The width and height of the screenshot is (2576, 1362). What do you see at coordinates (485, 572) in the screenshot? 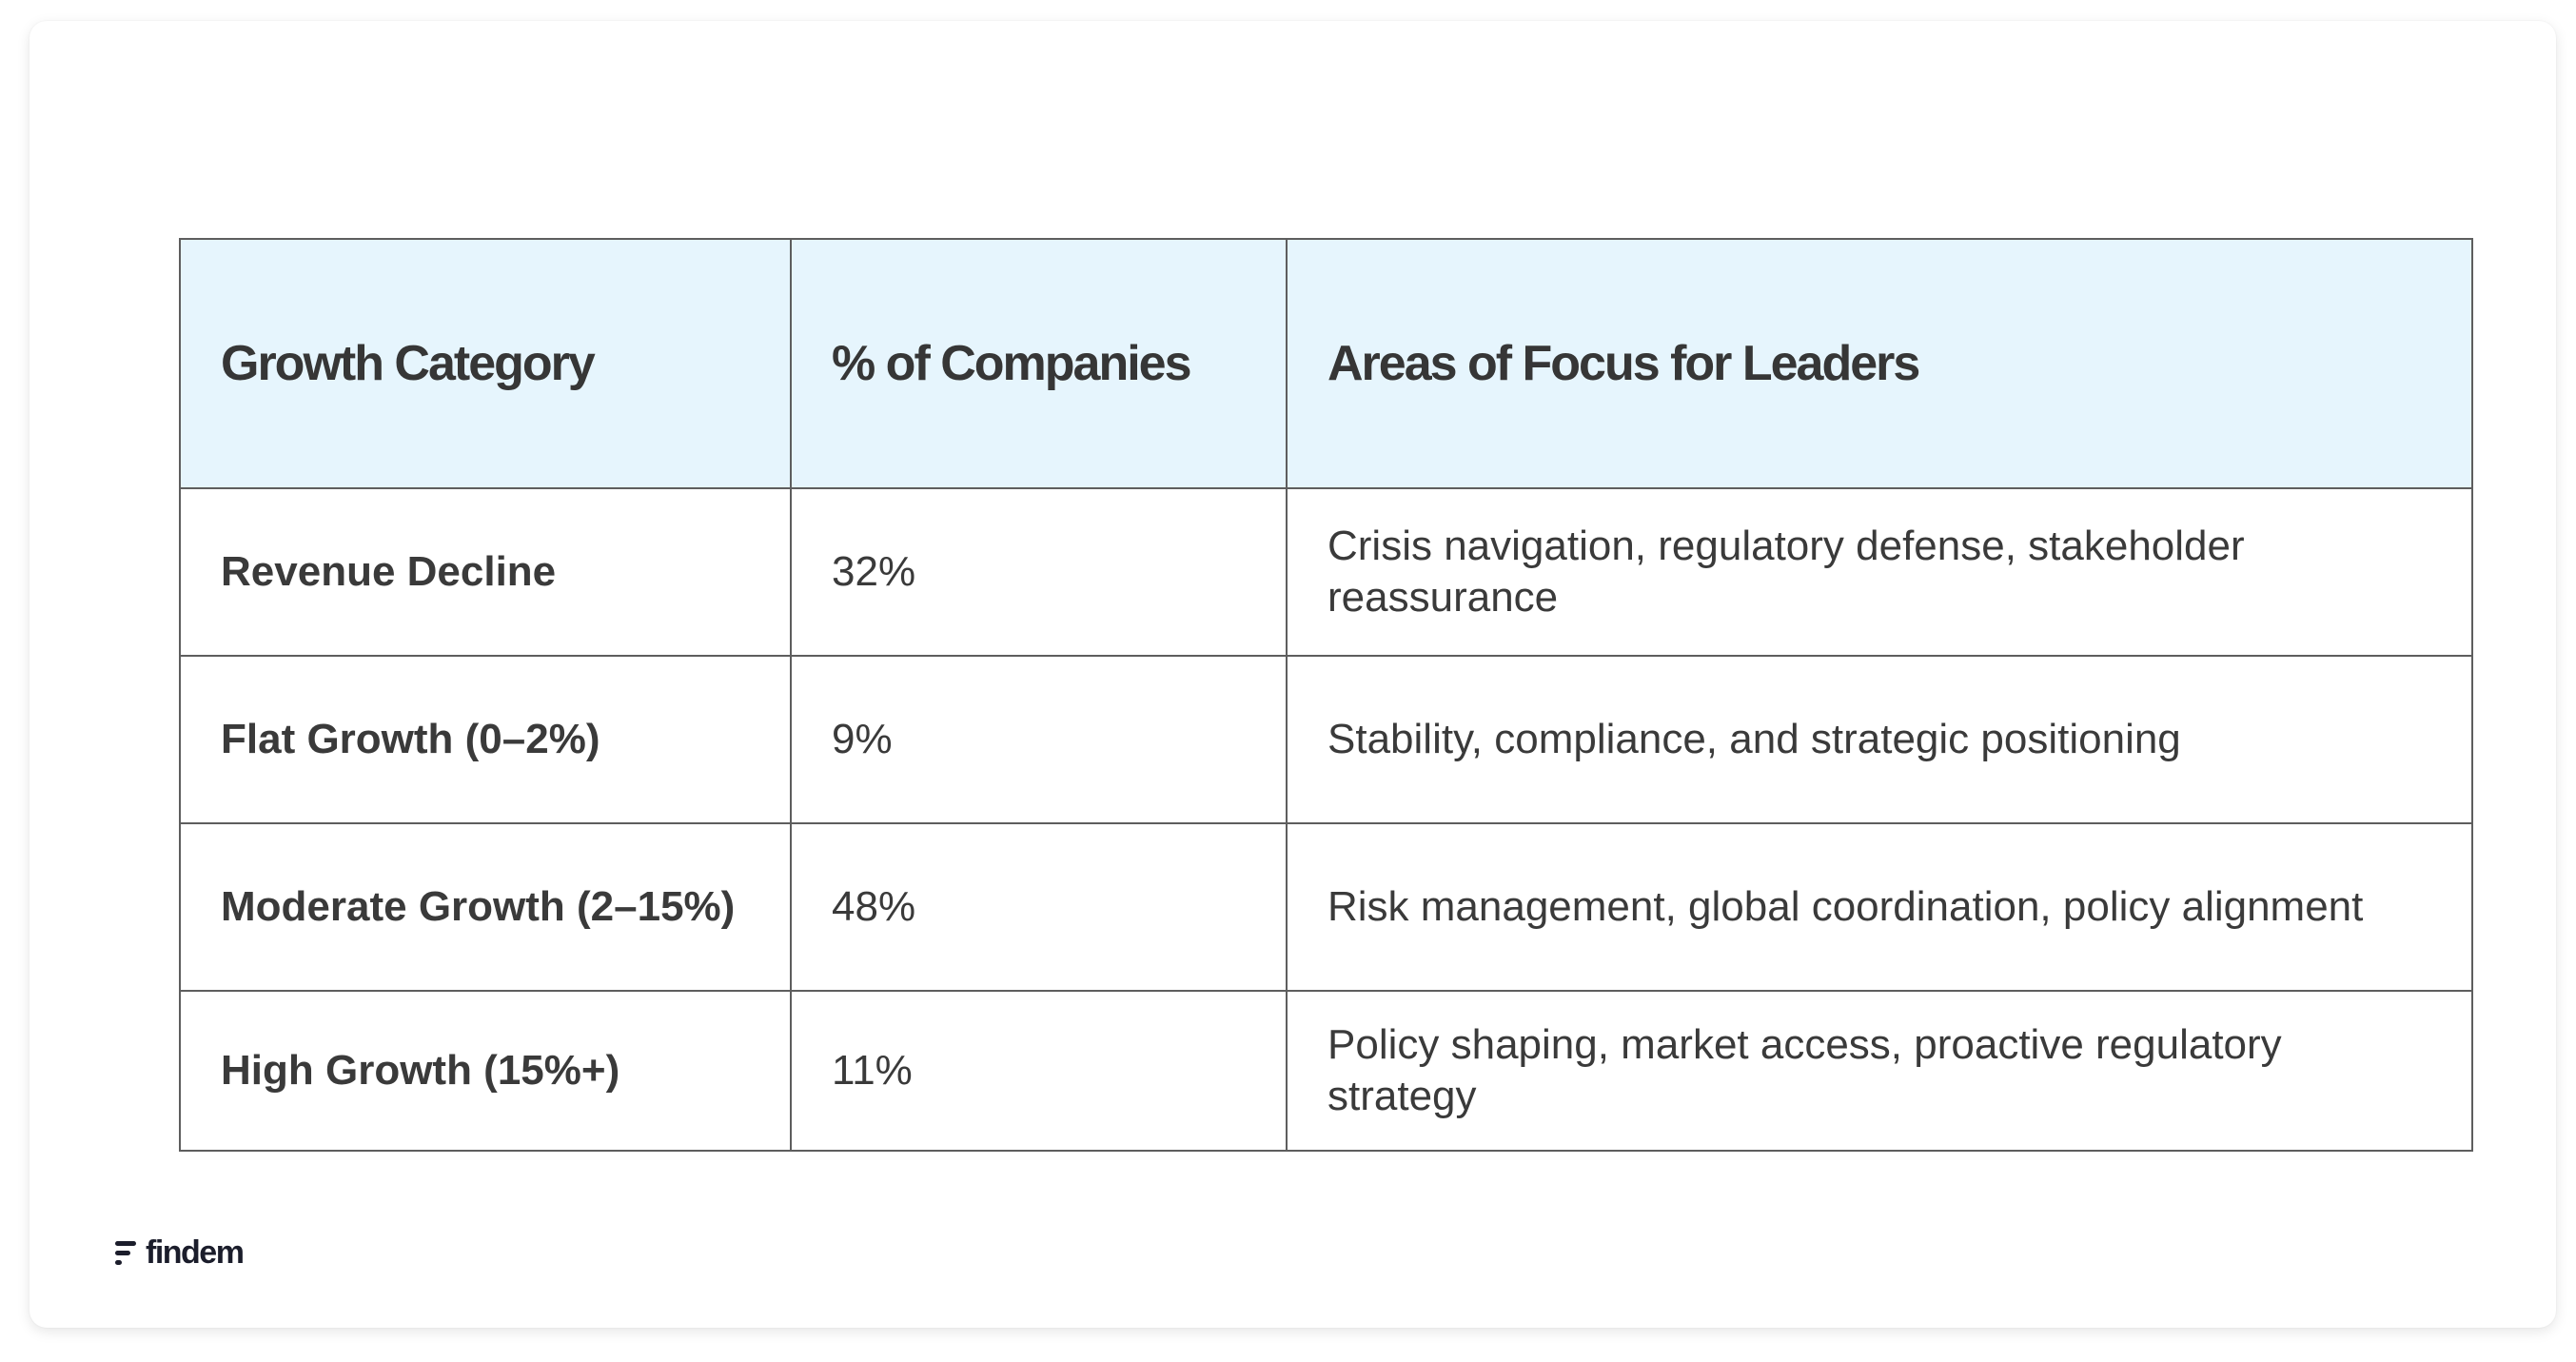
I see `growth-category-cell: Revenue Decline` at bounding box center [485, 572].